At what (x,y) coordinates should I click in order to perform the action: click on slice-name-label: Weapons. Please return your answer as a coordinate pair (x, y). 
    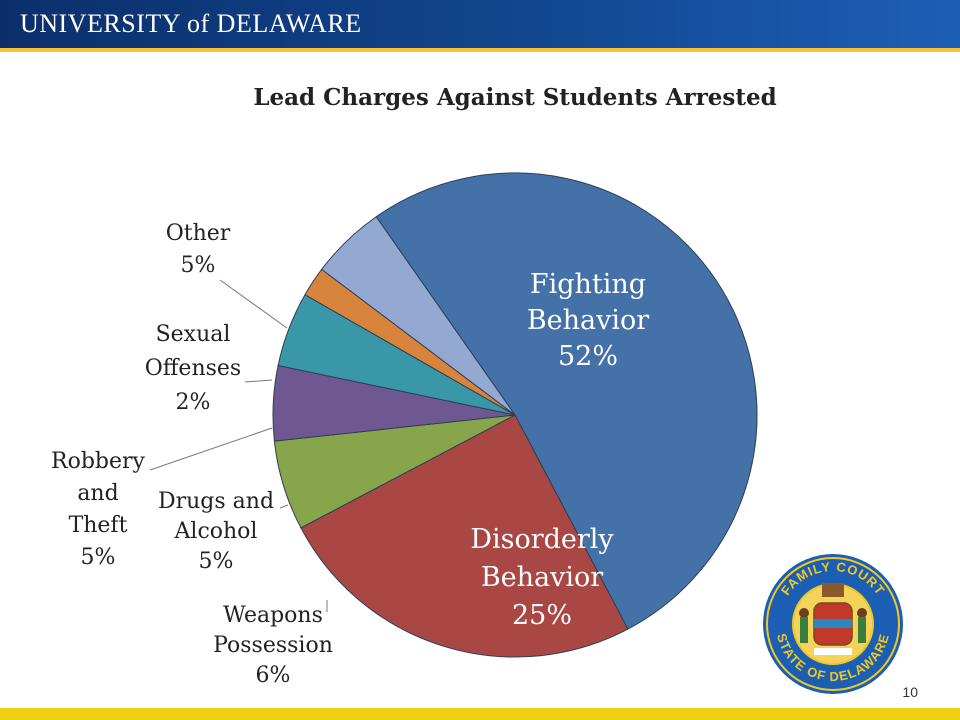
    Looking at the image, I should click on (273, 615).